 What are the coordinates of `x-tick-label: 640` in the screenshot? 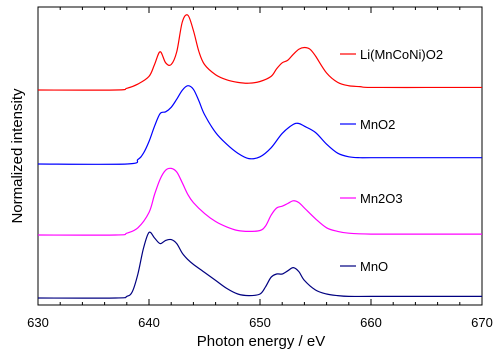 It's located at (149, 322).